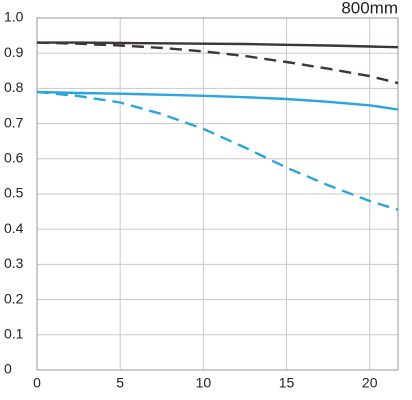  Describe the element at coordinates (14, 158) in the screenshot. I see `y-tick-label: 0.6` at that location.